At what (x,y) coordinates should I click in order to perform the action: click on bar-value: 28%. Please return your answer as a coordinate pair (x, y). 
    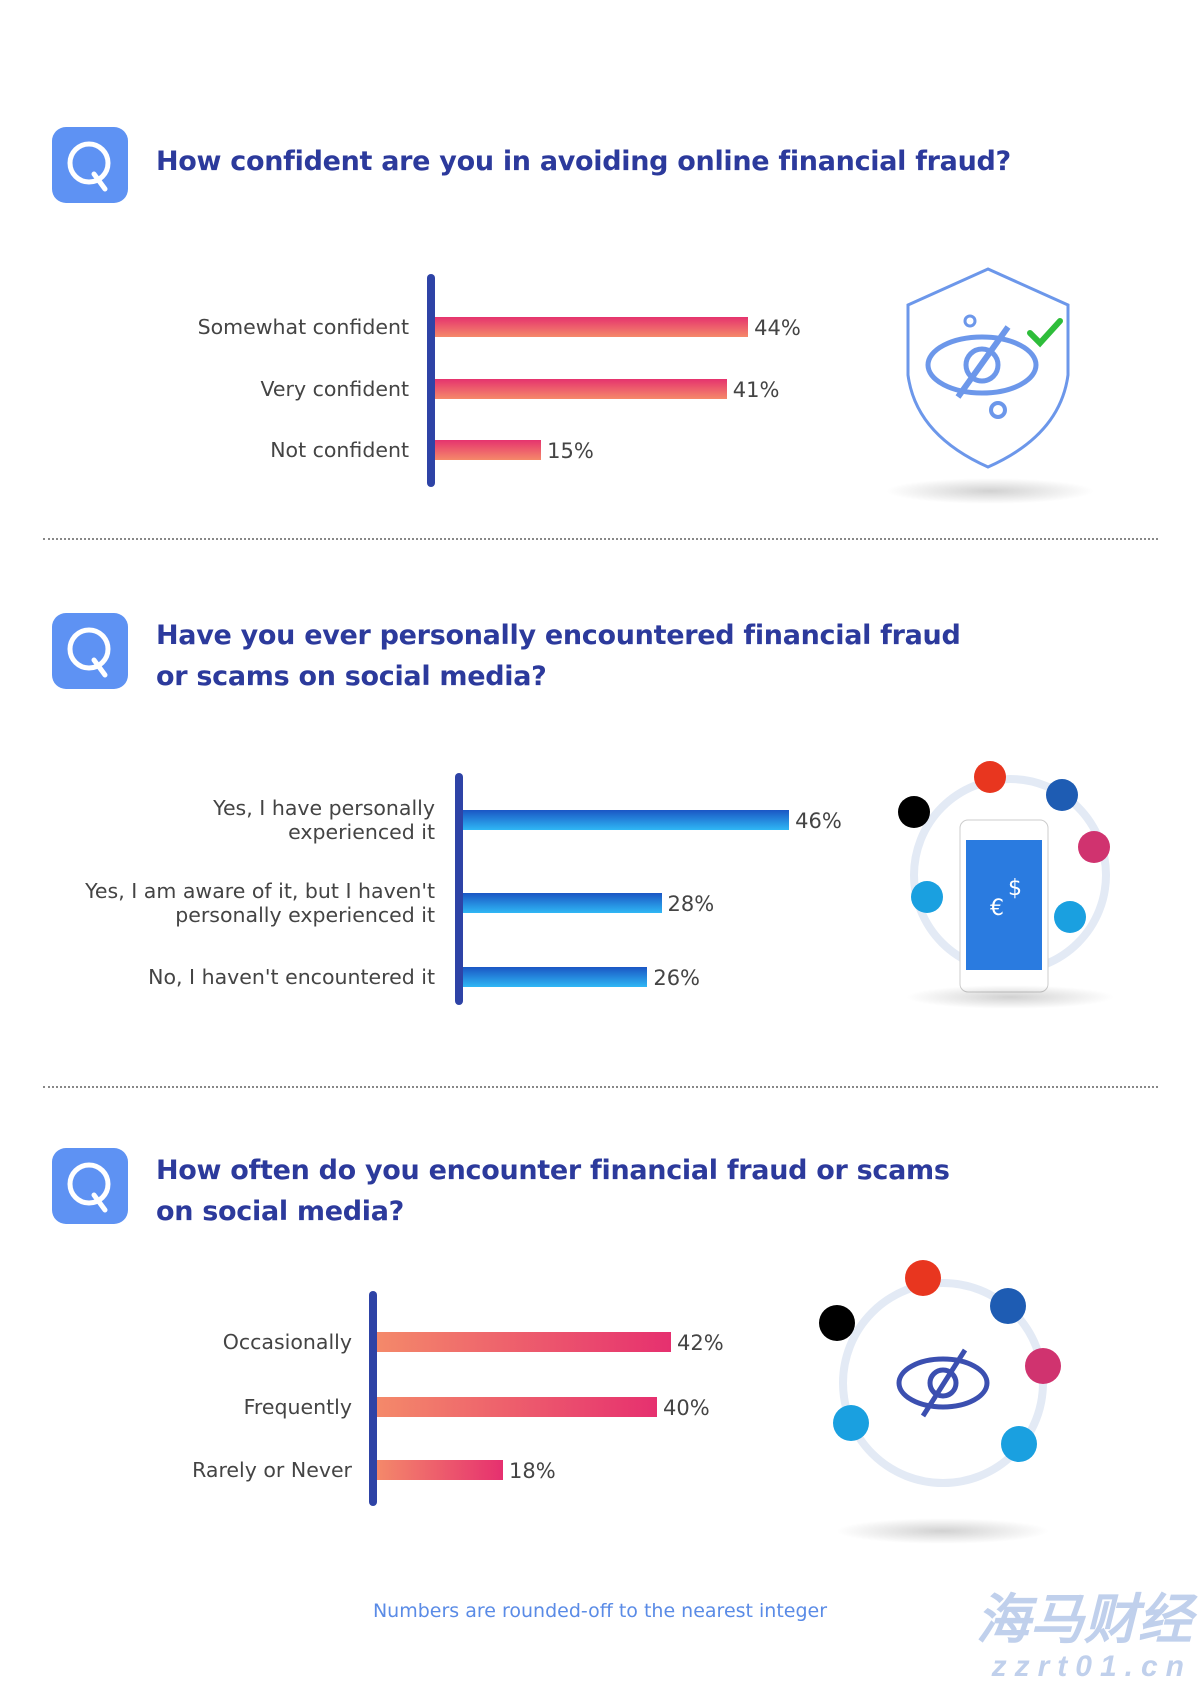
    Looking at the image, I should click on (691, 904).